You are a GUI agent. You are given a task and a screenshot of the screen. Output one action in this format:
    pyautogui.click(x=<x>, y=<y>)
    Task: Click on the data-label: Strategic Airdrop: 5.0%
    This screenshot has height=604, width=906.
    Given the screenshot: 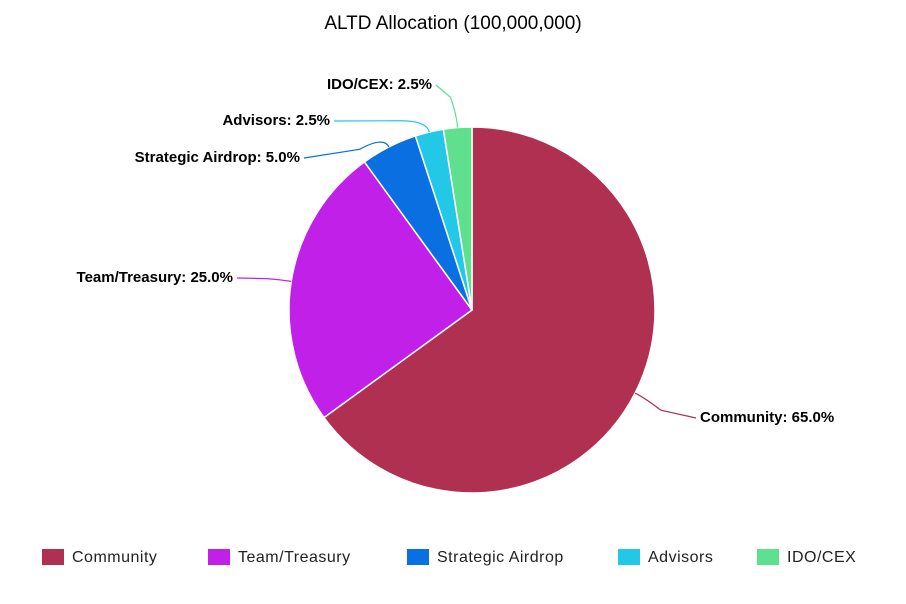 What is the action you would take?
    pyautogui.click(x=217, y=157)
    